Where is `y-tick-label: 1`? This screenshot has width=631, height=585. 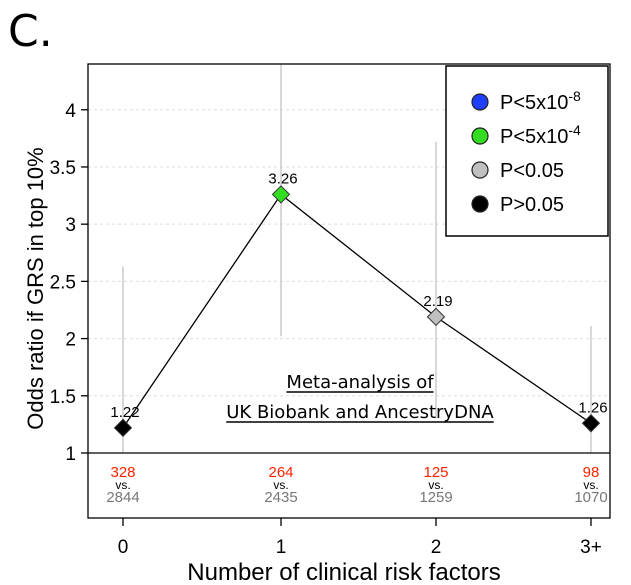 y-tick-label: 1 is located at coordinates (70, 454).